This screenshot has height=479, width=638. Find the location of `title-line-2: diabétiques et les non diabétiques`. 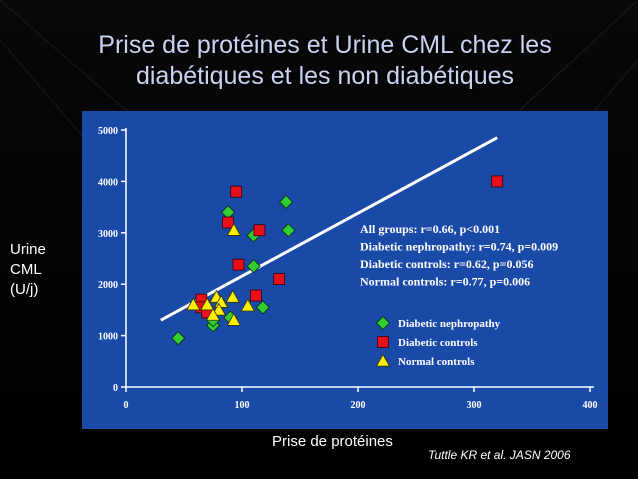

title-line-2: diabétiques et les non diabétiques is located at coordinates (325, 76).